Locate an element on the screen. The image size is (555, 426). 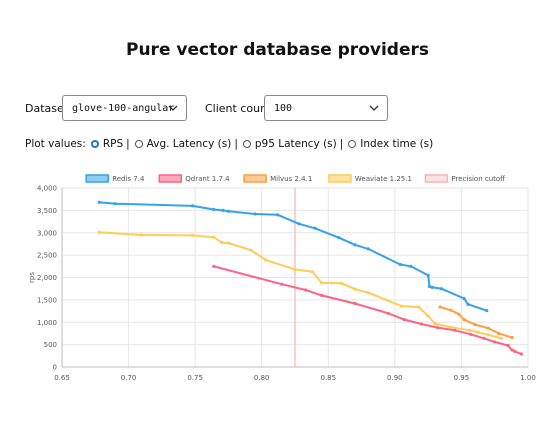
x-tick-label: 0.80 is located at coordinates (262, 378).